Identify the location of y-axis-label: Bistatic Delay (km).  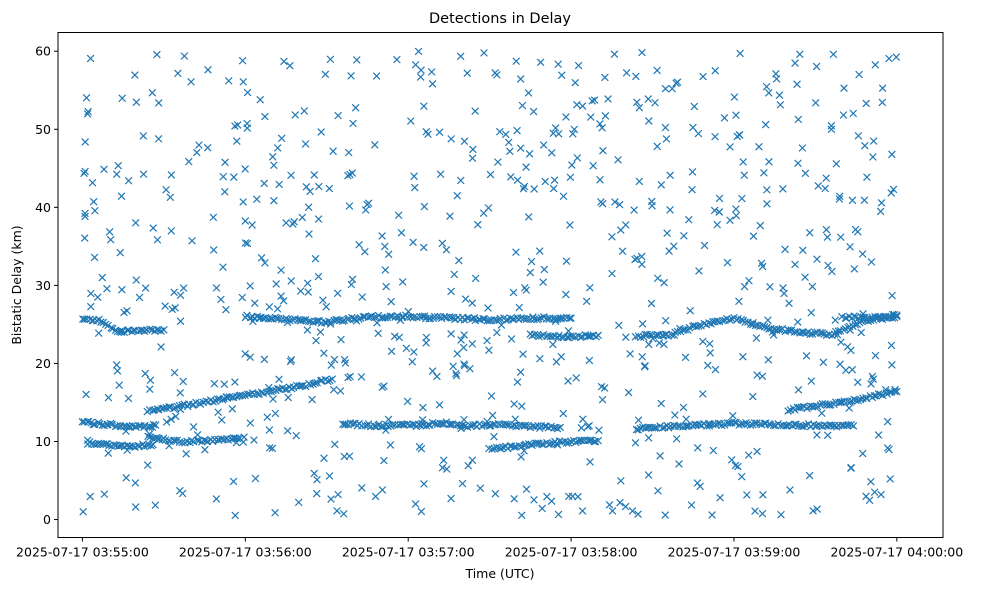
(16, 284).